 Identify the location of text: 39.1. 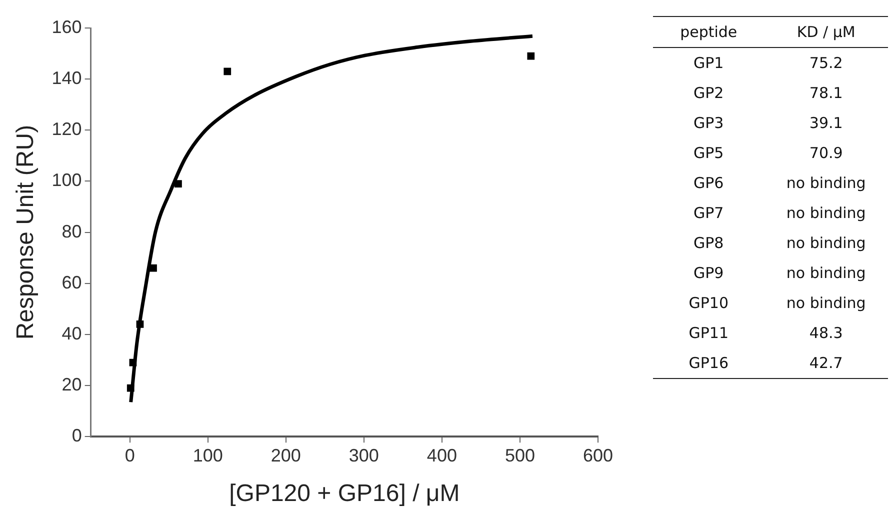
(826, 123).